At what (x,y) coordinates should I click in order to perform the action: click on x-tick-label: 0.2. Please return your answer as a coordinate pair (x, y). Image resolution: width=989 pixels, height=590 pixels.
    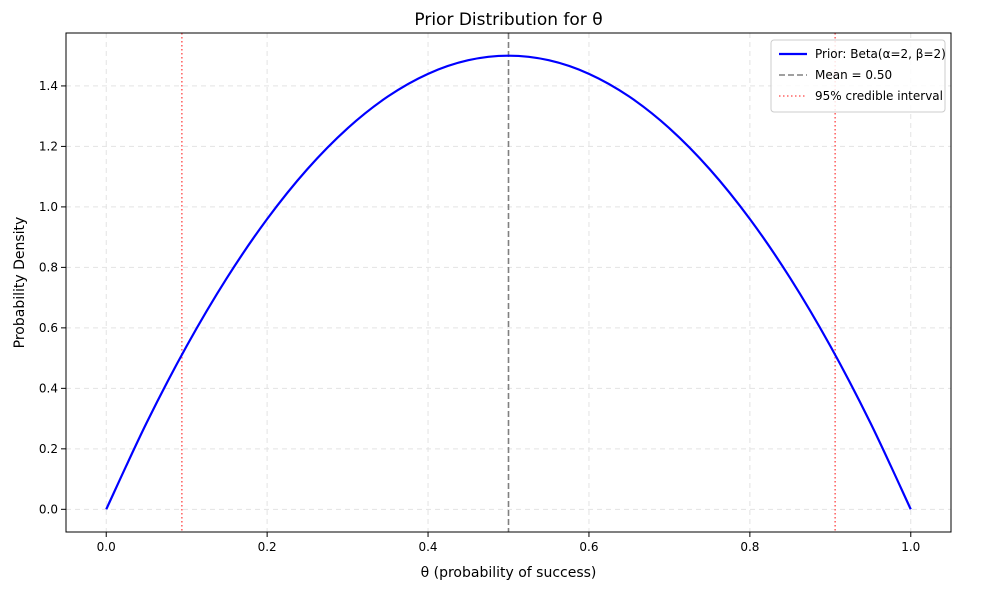
    Looking at the image, I should click on (267, 547).